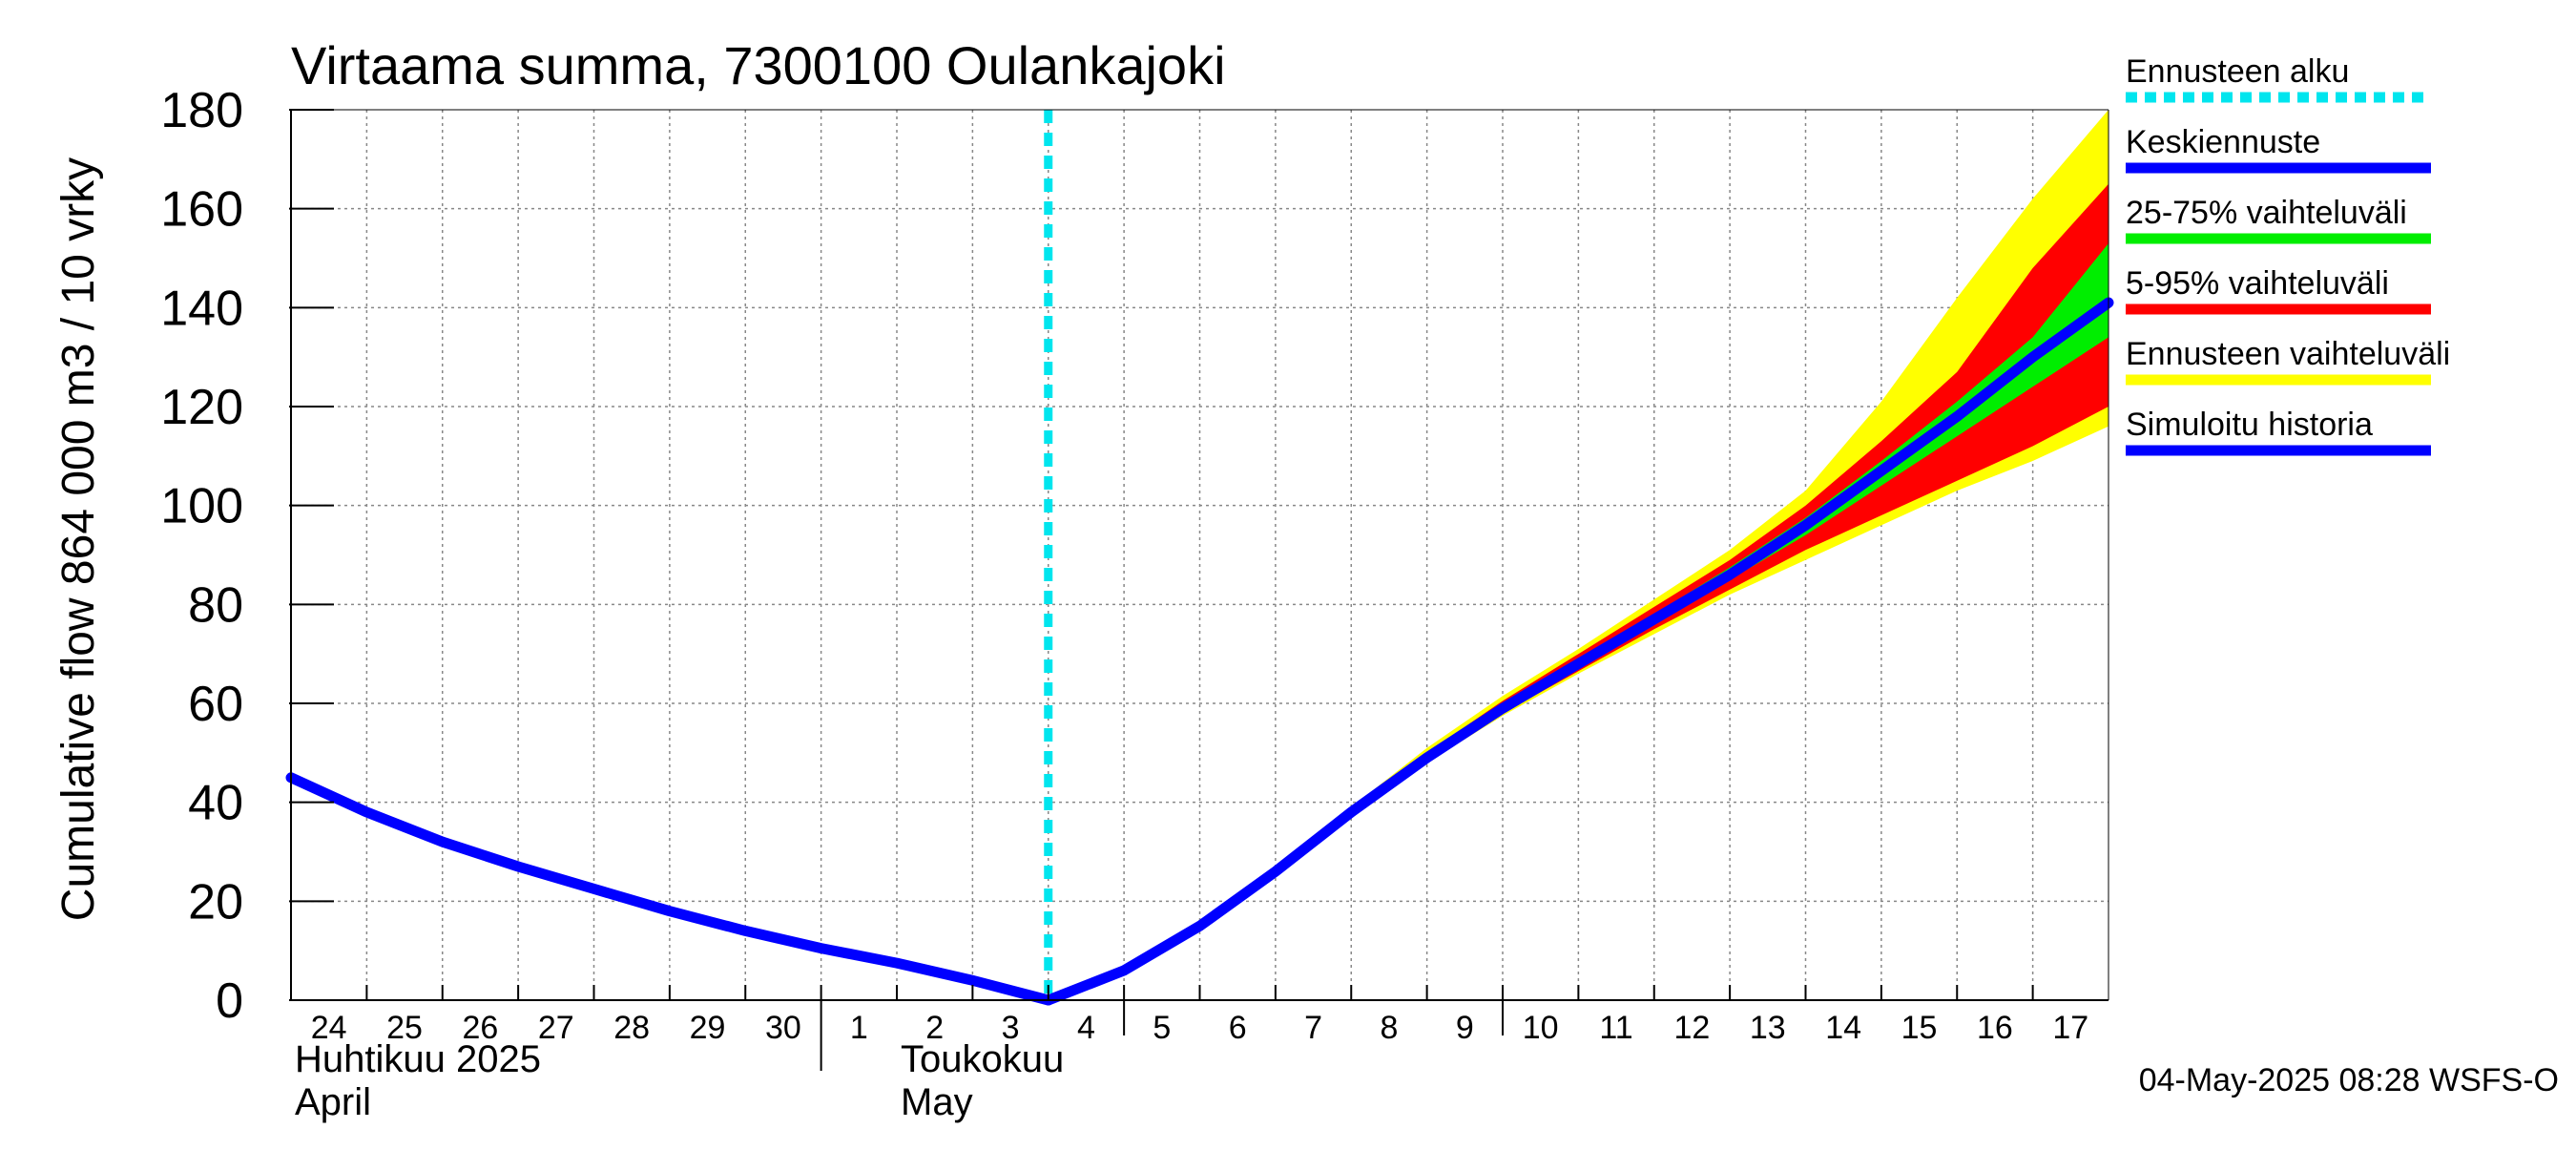  Describe the element at coordinates (859, 1028) in the screenshot. I see `x-tick-label: 1` at that location.